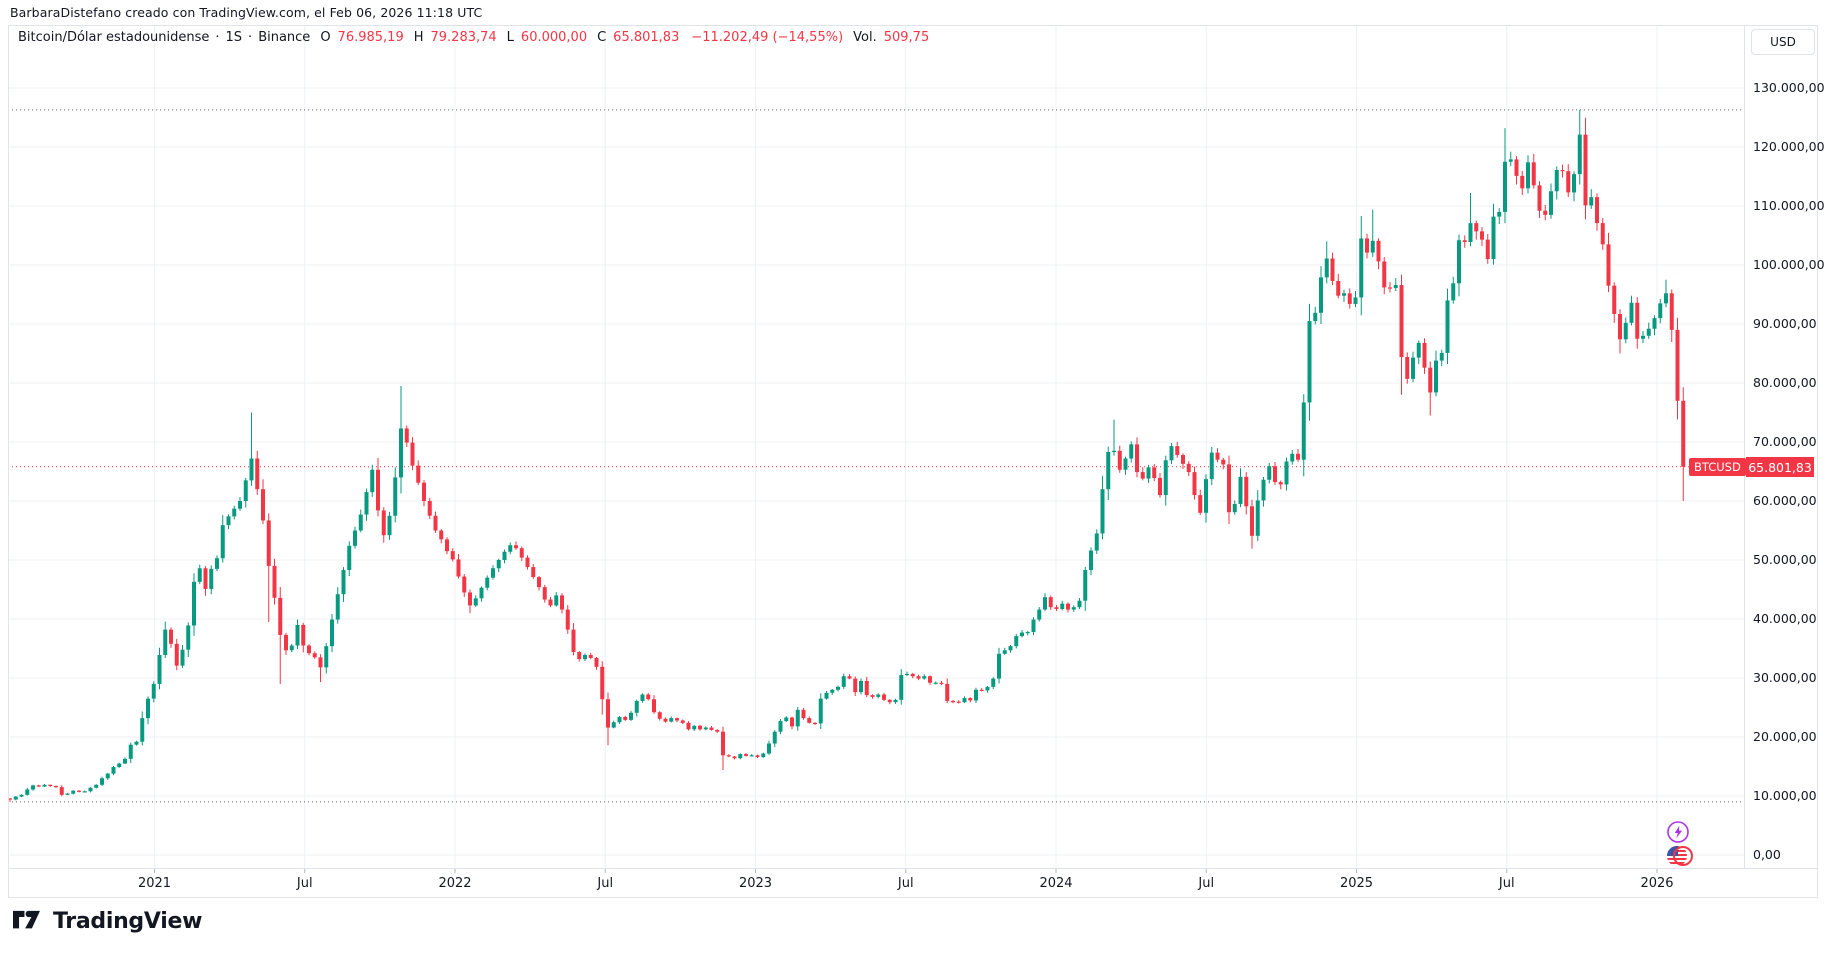 The image size is (1827, 958). What do you see at coordinates (755, 883) in the screenshot?
I see `time-tick-label: 2023` at bounding box center [755, 883].